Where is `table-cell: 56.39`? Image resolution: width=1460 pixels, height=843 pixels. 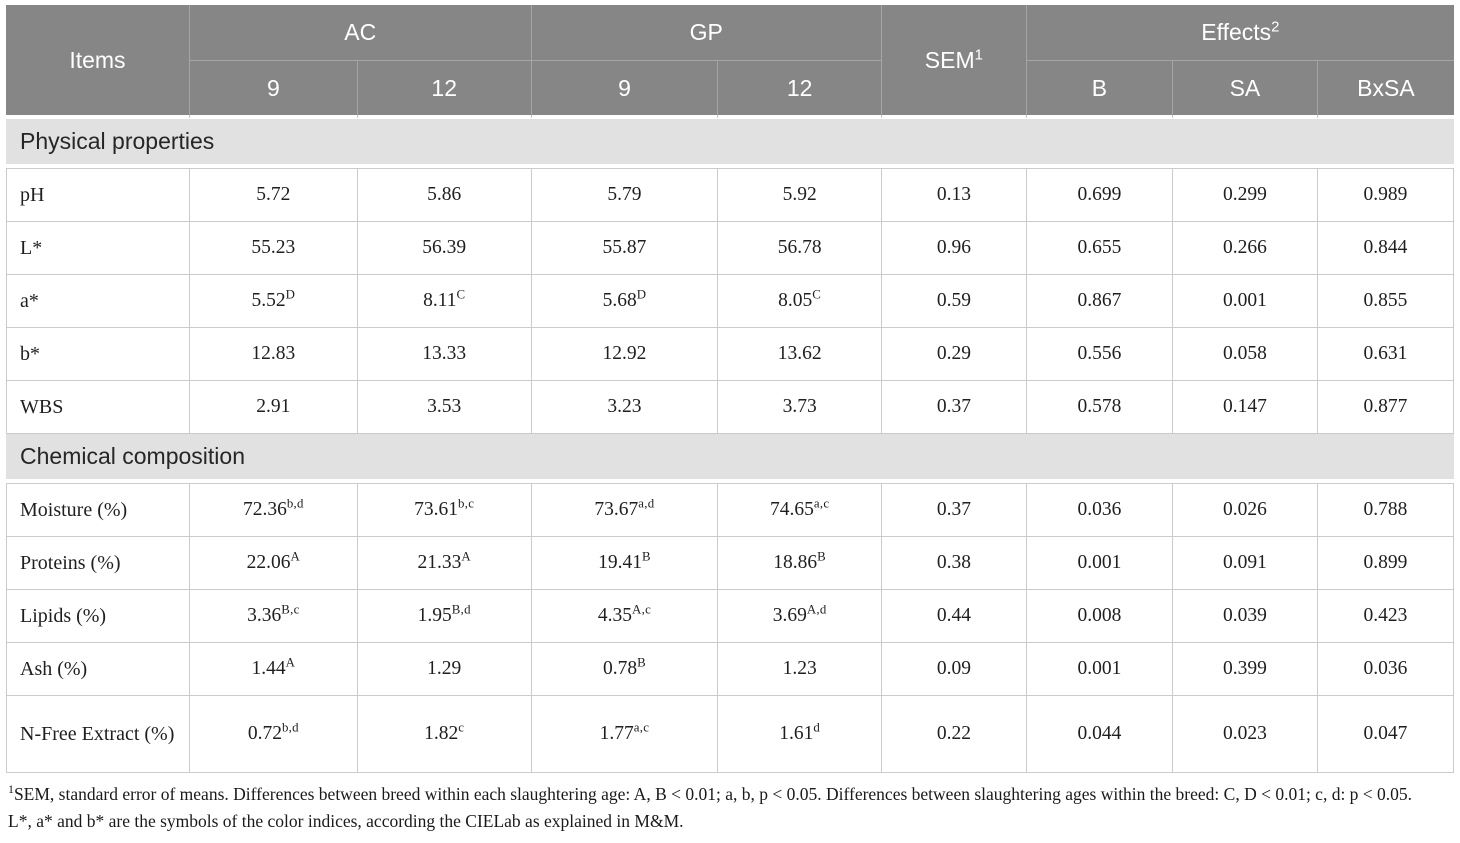 table-cell: 56.39 is located at coordinates (444, 248).